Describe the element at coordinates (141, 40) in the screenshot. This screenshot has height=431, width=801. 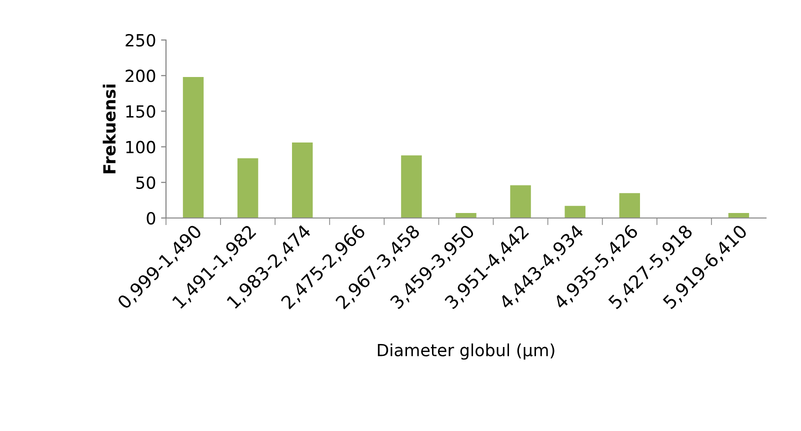
I see `y-tick-label: 250` at that location.